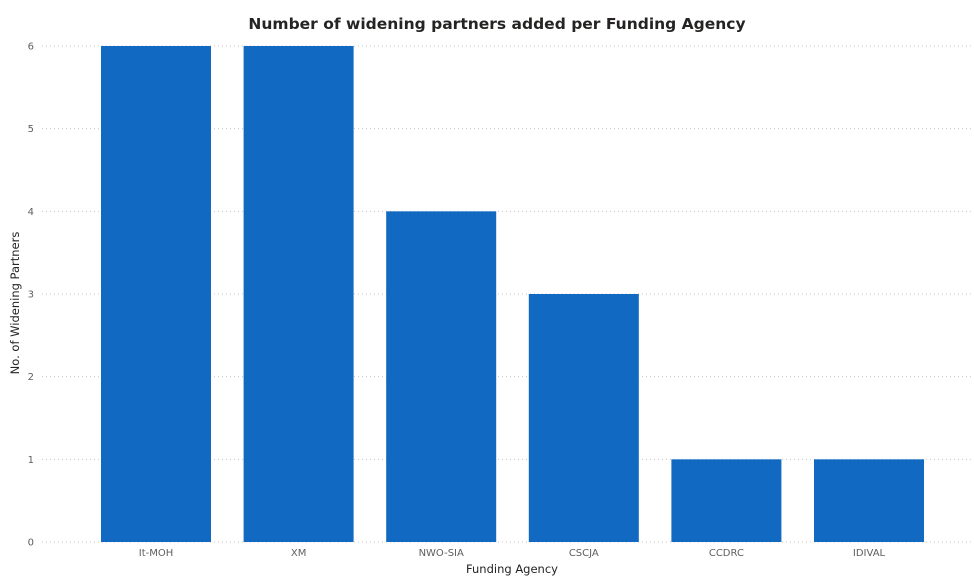 This screenshot has height=576, width=974. Describe the element at coordinates (31, 460) in the screenshot. I see `y-tick-label: 1` at that location.